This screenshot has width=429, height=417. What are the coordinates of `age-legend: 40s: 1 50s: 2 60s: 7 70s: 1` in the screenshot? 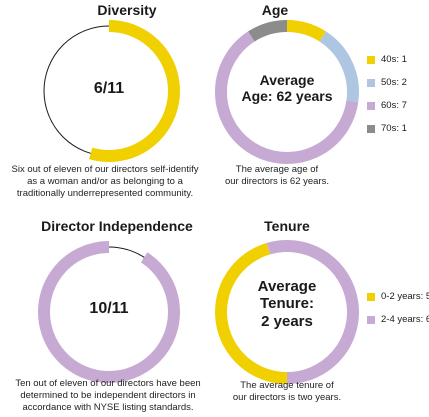 It's located at (387, 94).